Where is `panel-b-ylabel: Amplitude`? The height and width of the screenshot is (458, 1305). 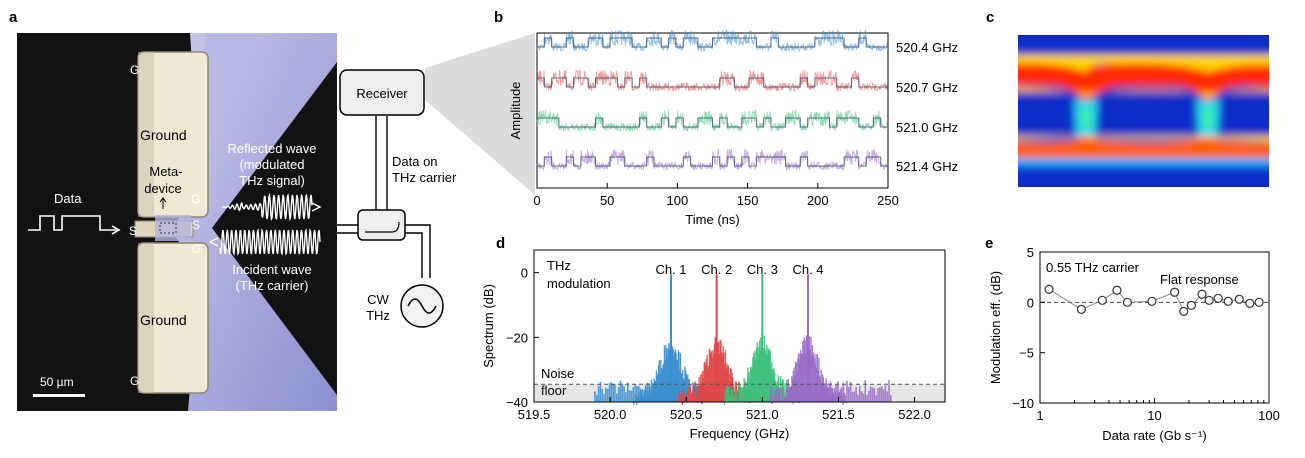
panel-b-ylabel: Amplitude is located at coordinates (515, 111).